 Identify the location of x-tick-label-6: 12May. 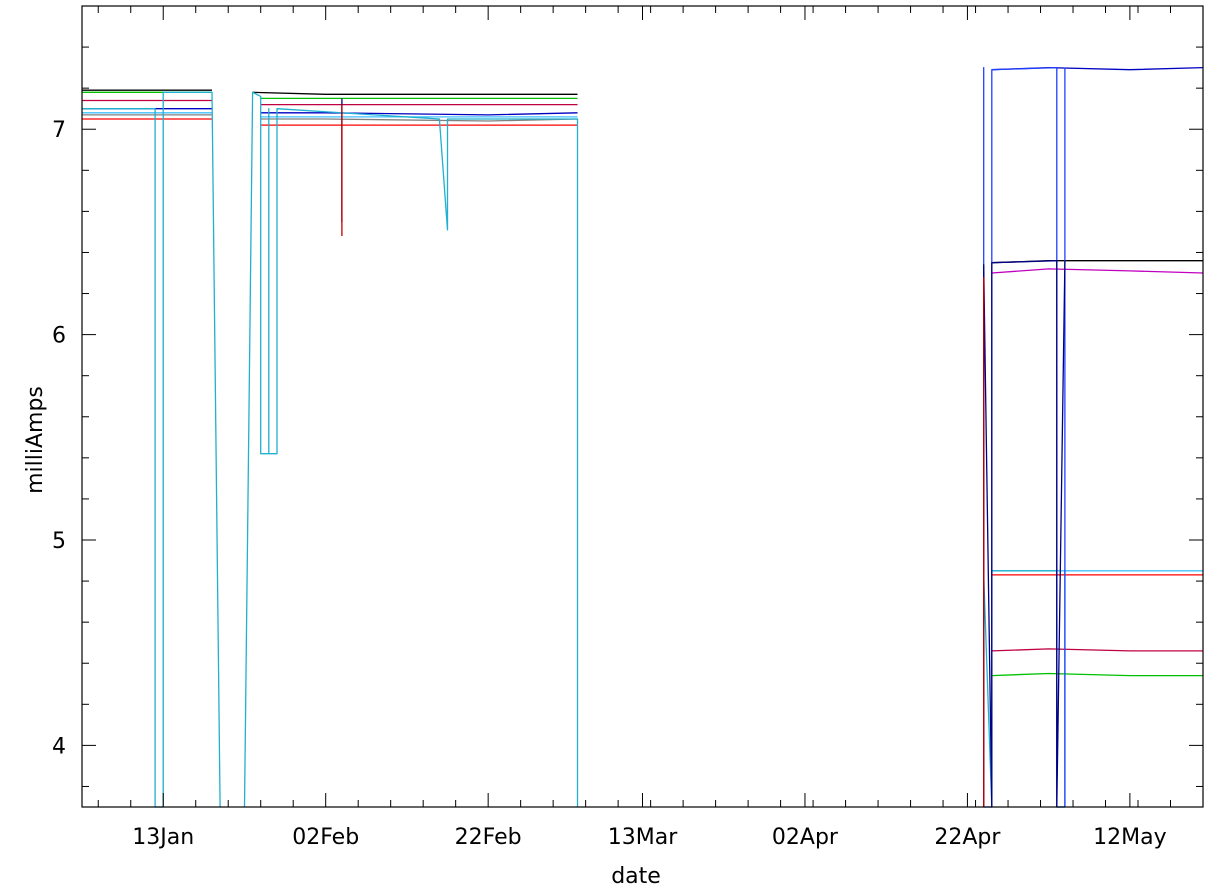
(1129, 837).